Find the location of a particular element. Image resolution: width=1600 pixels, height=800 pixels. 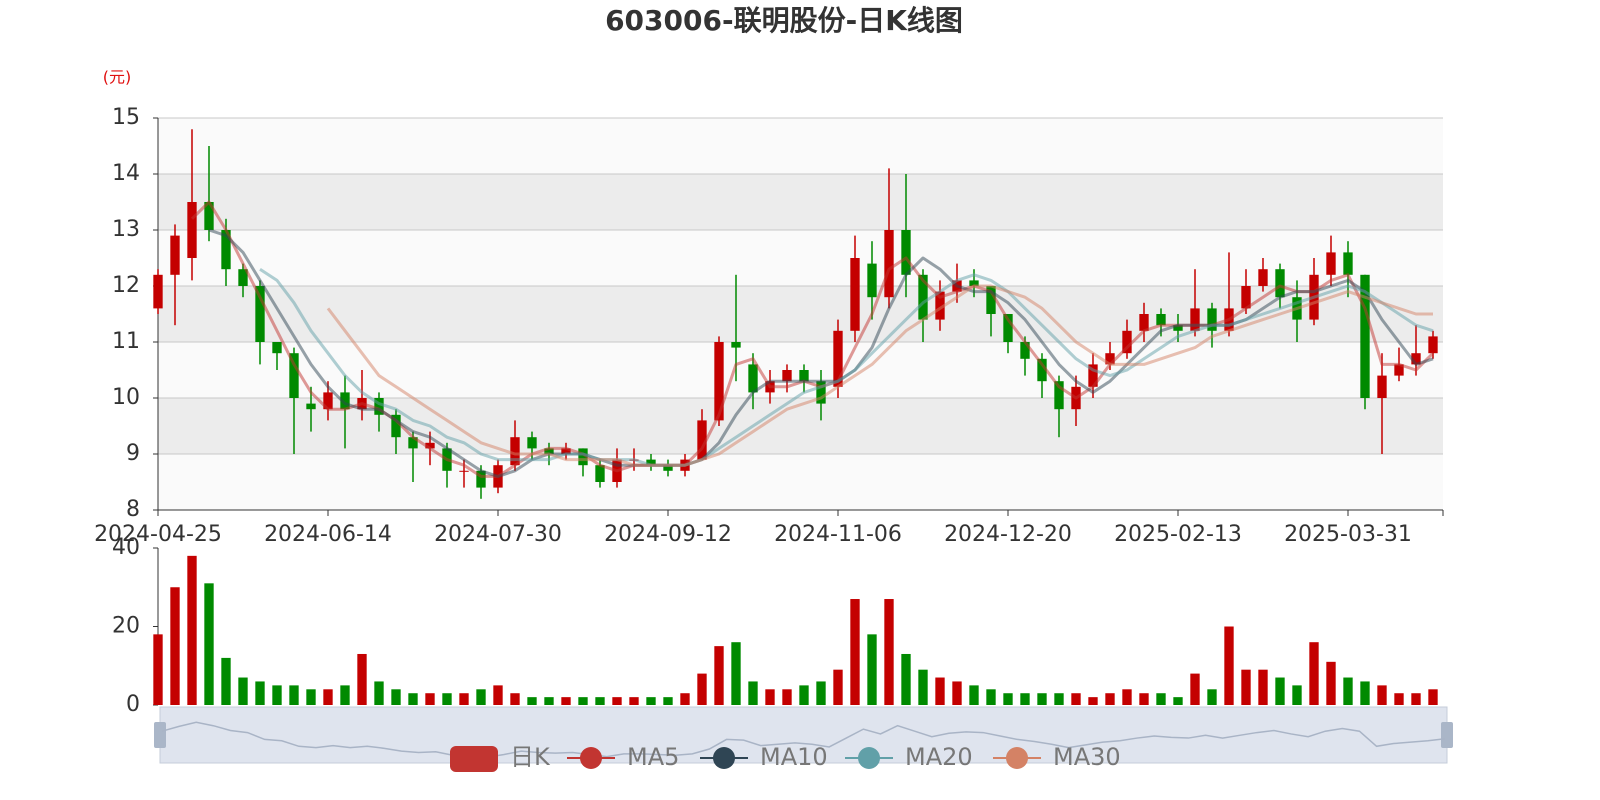

legend-label: MA10 is located at coordinates (794, 757).